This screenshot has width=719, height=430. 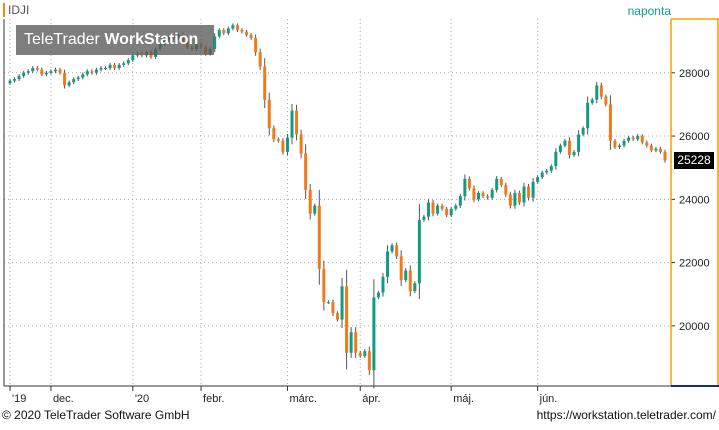 I want to click on brand-watermark: TeleTrader WorkStation, so click(x=115, y=40).